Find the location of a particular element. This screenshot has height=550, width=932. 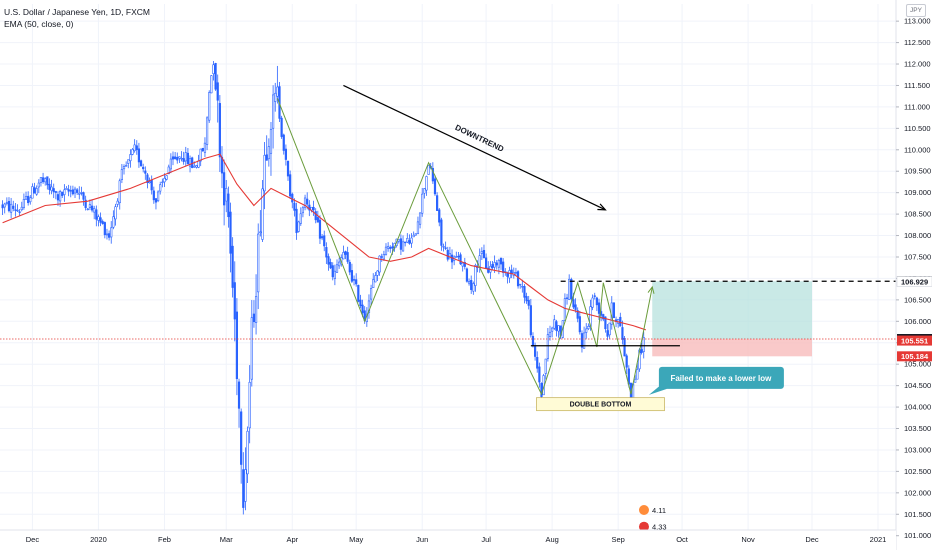

downtrend-arrow-line is located at coordinates (474, 147).